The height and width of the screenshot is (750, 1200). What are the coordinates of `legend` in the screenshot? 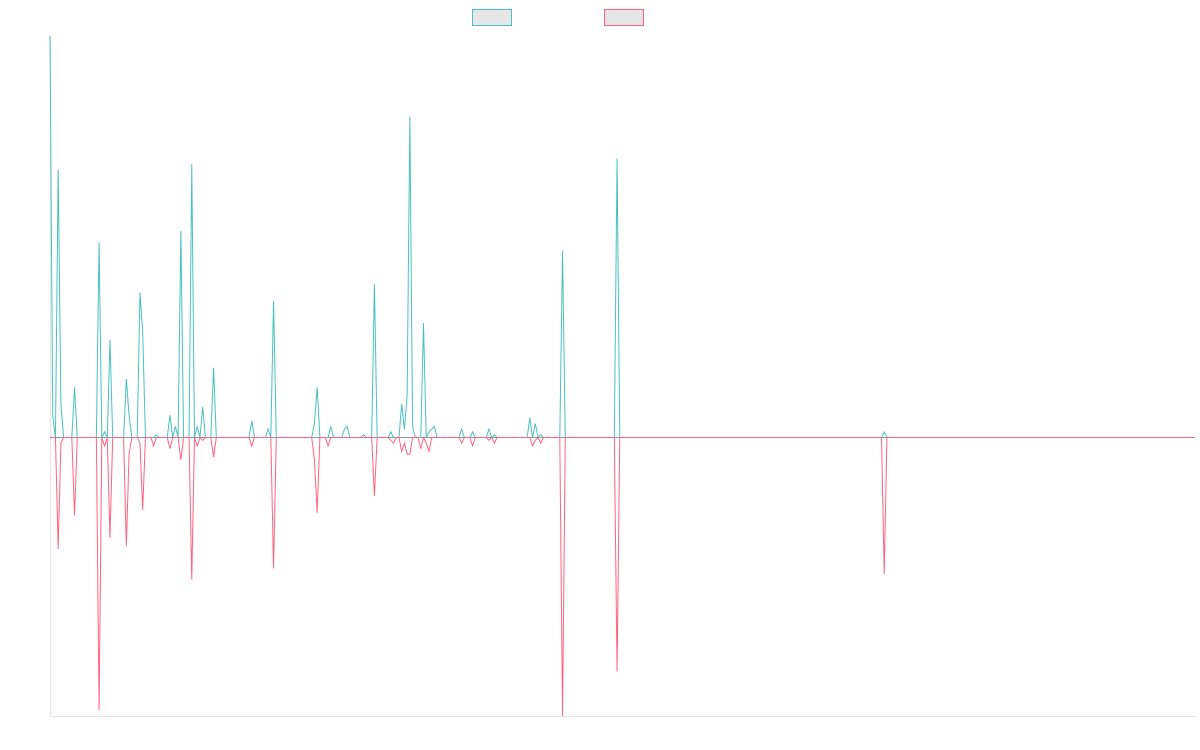 It's located at (558, 17).